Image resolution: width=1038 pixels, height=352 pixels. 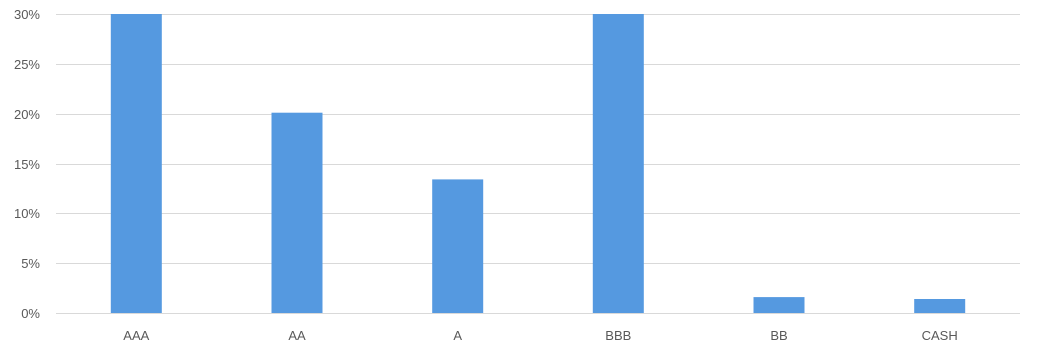 What do you see at coordinates (940, 306) in the screenshot?
I see `bar-cash` at bounding box center [940, 306].